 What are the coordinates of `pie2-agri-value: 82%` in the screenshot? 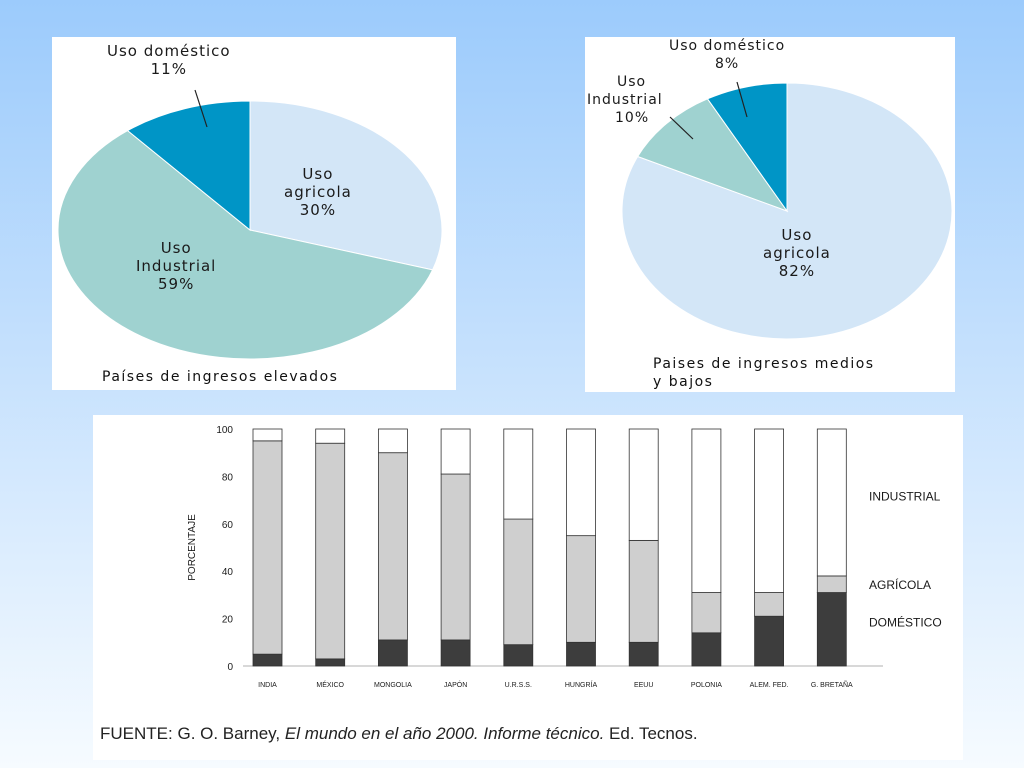 It's located at (797, 271).